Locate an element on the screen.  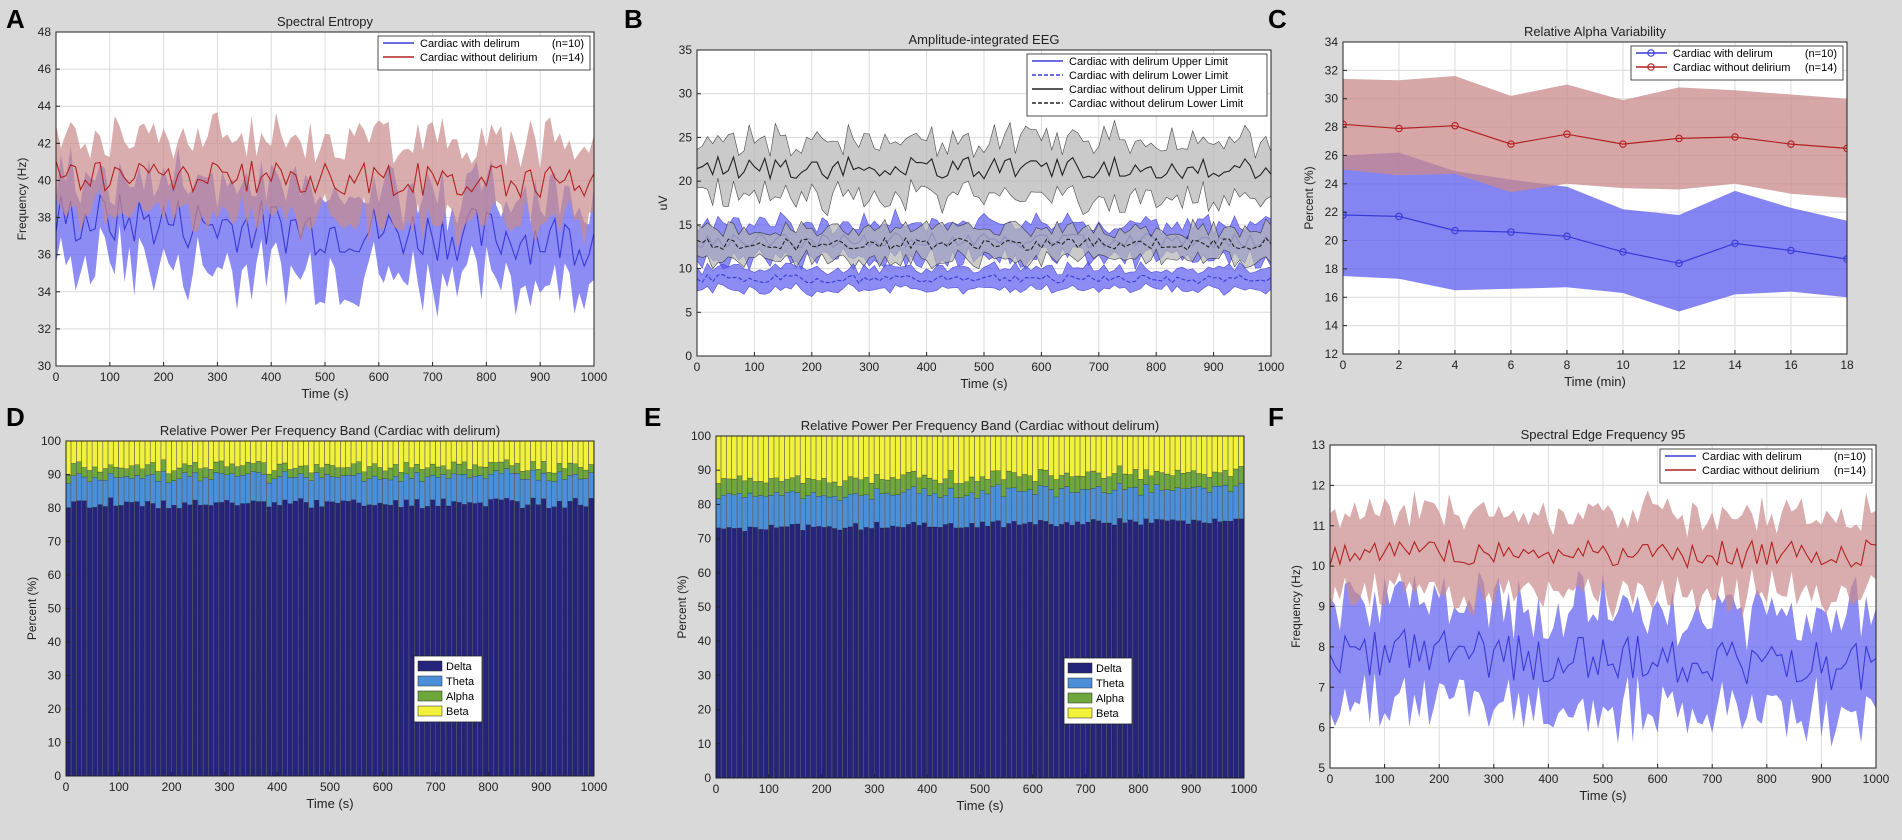
y-tick-label: 20 is located at coordinates (705, 710).